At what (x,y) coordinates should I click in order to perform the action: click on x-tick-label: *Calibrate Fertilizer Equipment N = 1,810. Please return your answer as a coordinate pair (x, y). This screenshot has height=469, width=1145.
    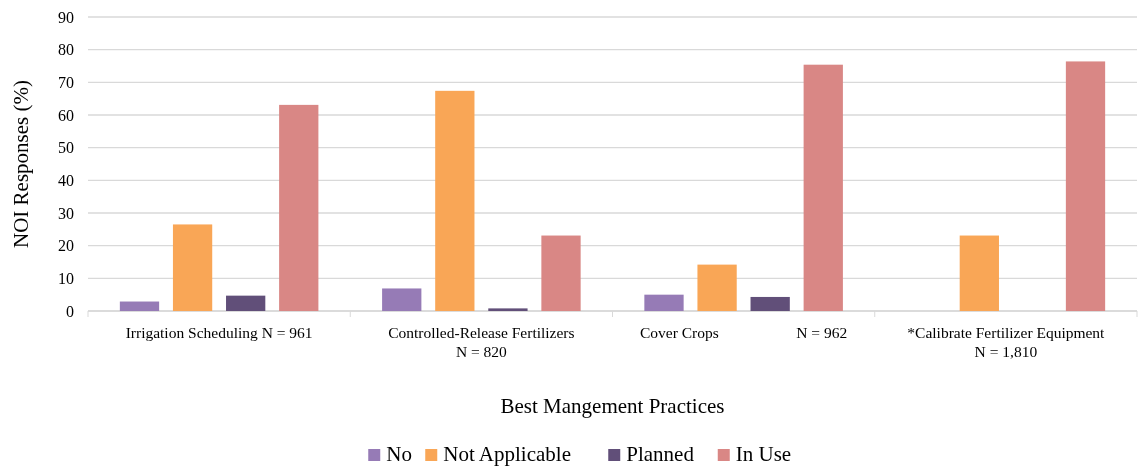
    Looking at the image, I should click on (1006, 342).